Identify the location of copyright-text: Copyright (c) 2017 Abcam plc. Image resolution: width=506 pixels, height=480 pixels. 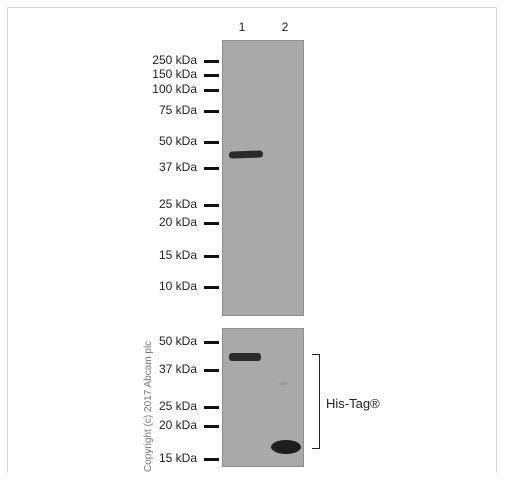
(148, 406).